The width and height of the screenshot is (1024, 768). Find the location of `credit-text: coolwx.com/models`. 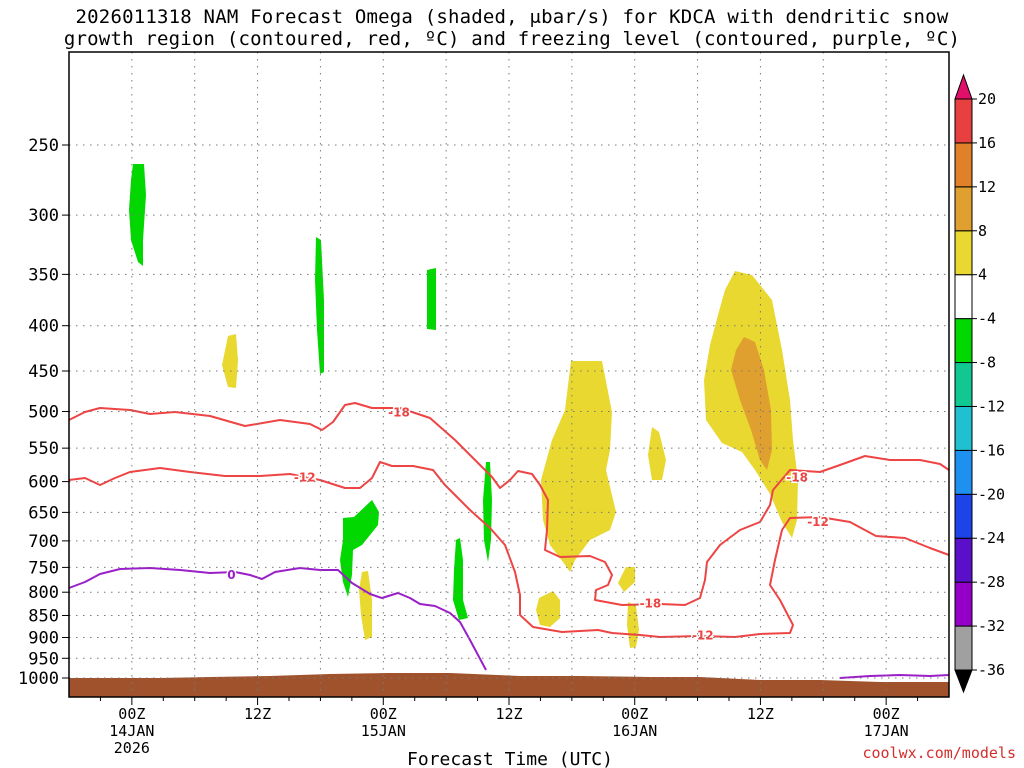

credit-text: coolwx.com/models is located at coordinates (939, 753).